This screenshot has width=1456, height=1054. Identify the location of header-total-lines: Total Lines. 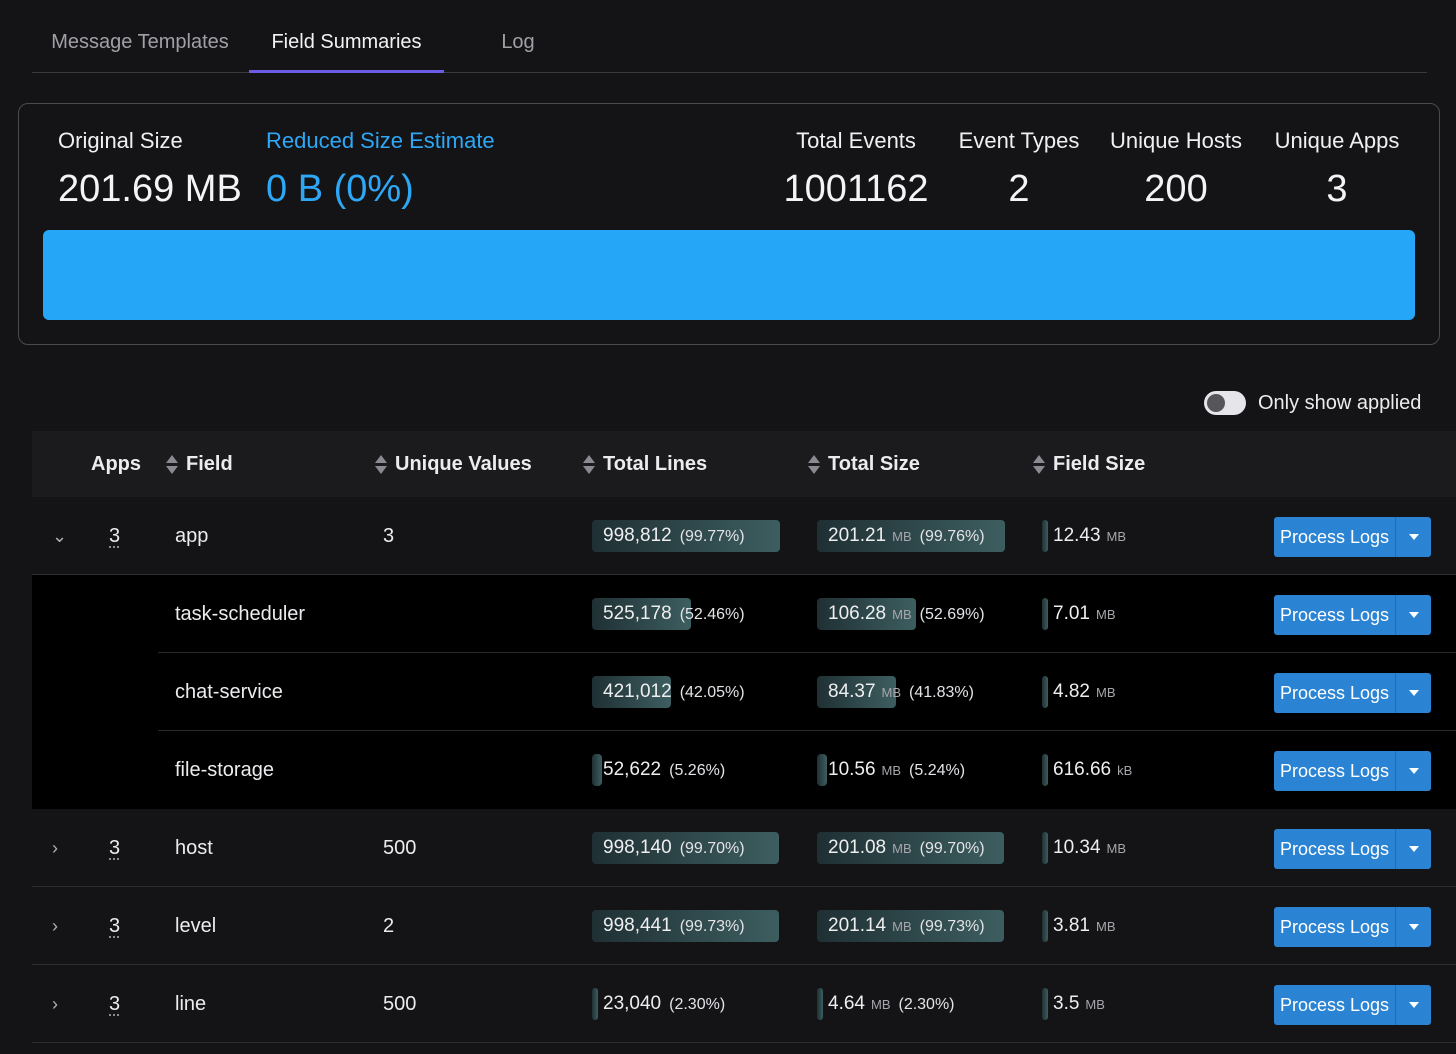
(645, 464).